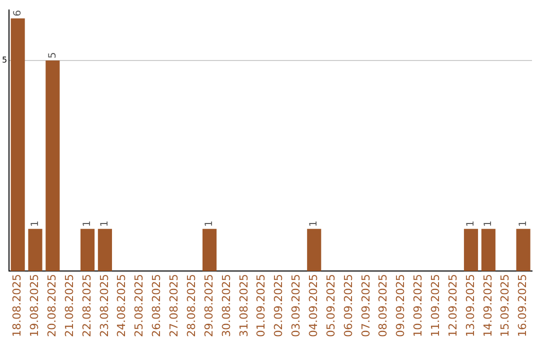 This screenshot has height=340, width=540. What do you see at coordinates (418, 306) in the screenshot?
I see `x-tick-label: 10.09.2025` at bounding box center [418, 306].